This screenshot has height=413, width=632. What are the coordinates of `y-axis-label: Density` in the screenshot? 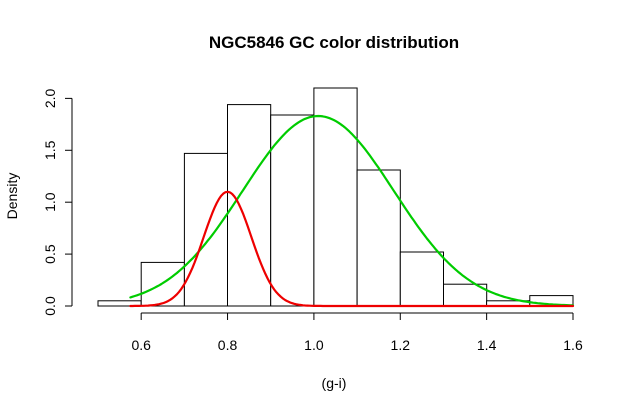 It's located at (12, 196).